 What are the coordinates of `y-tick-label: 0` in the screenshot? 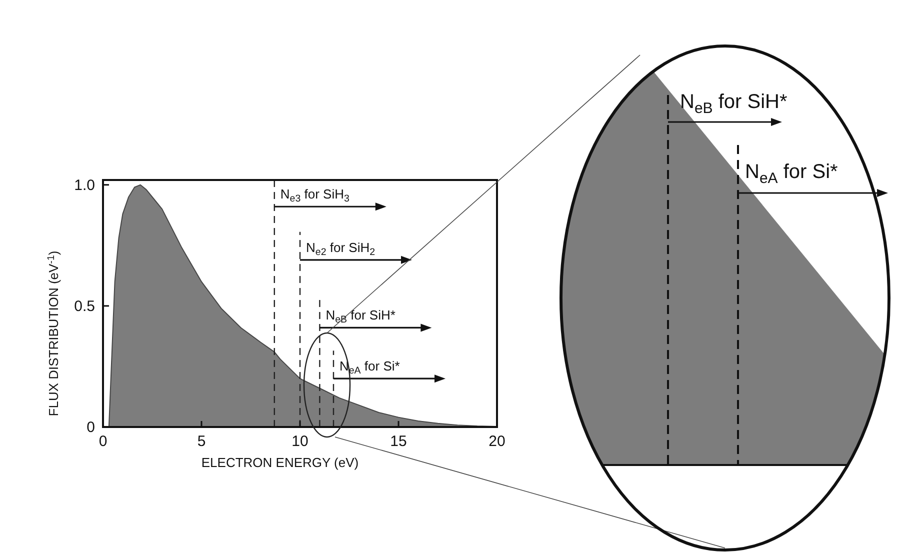 It's located at (90, 427).